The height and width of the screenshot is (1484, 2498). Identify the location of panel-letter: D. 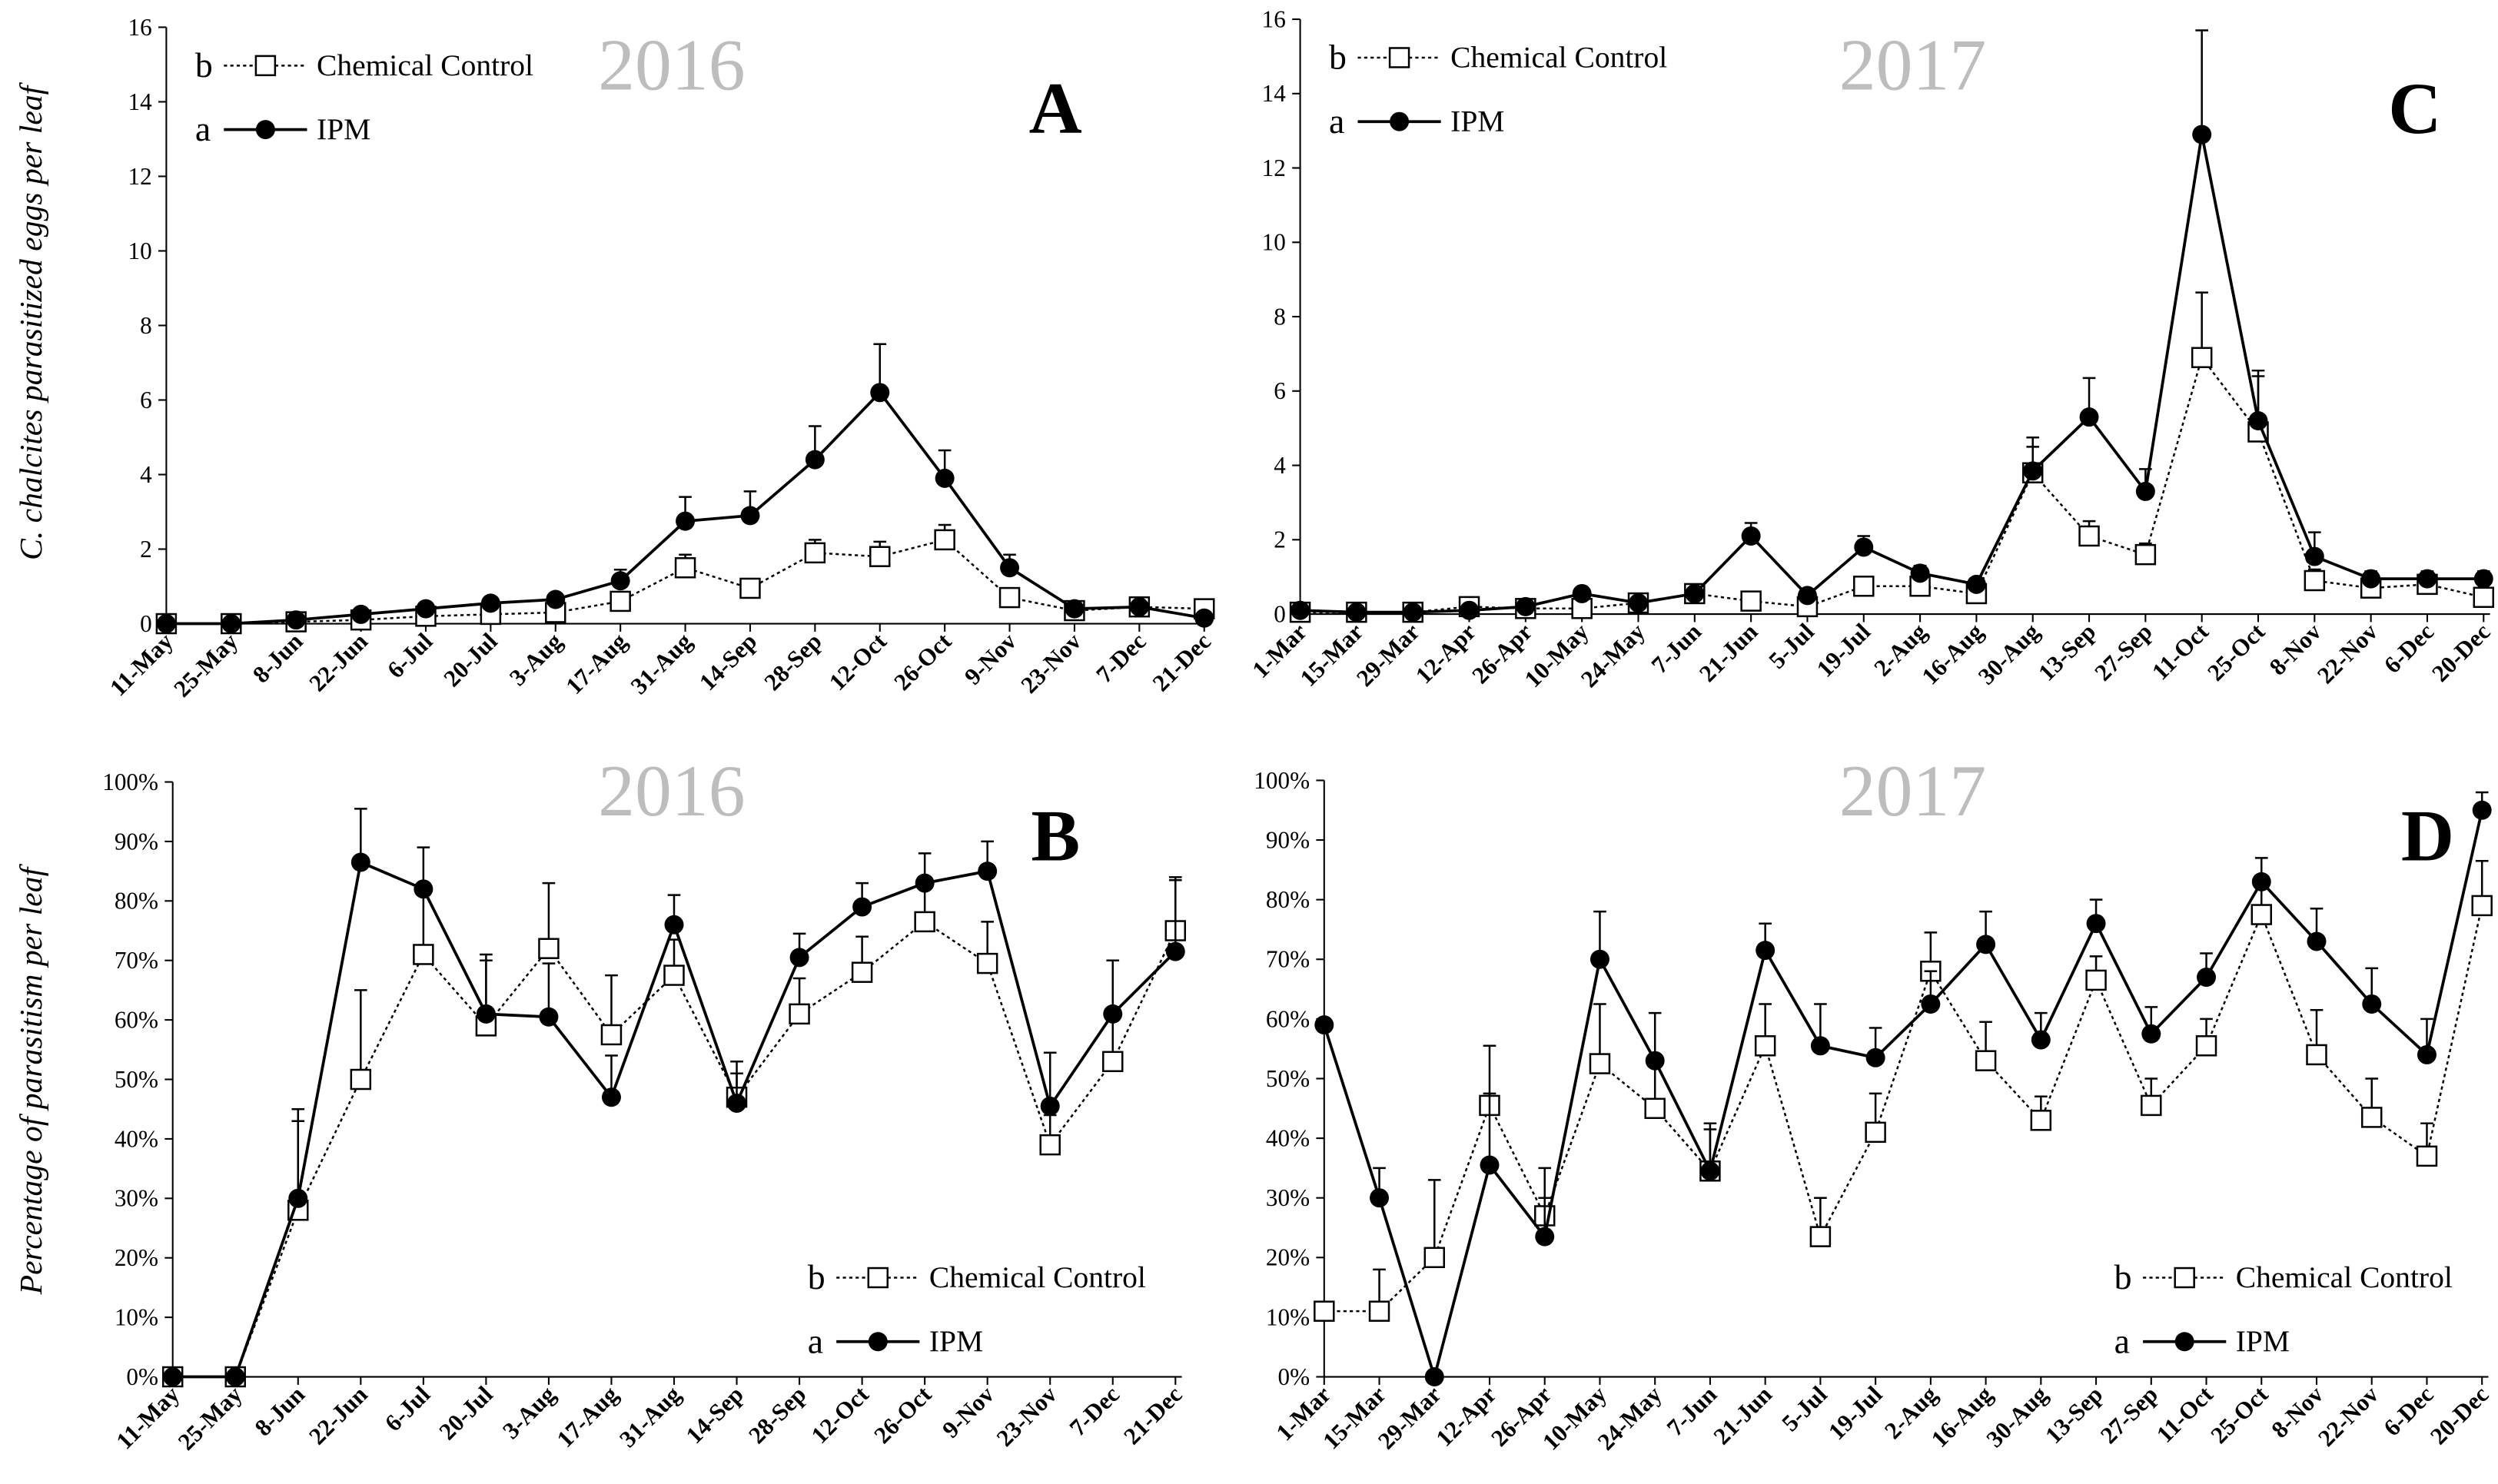
(2427, 835).